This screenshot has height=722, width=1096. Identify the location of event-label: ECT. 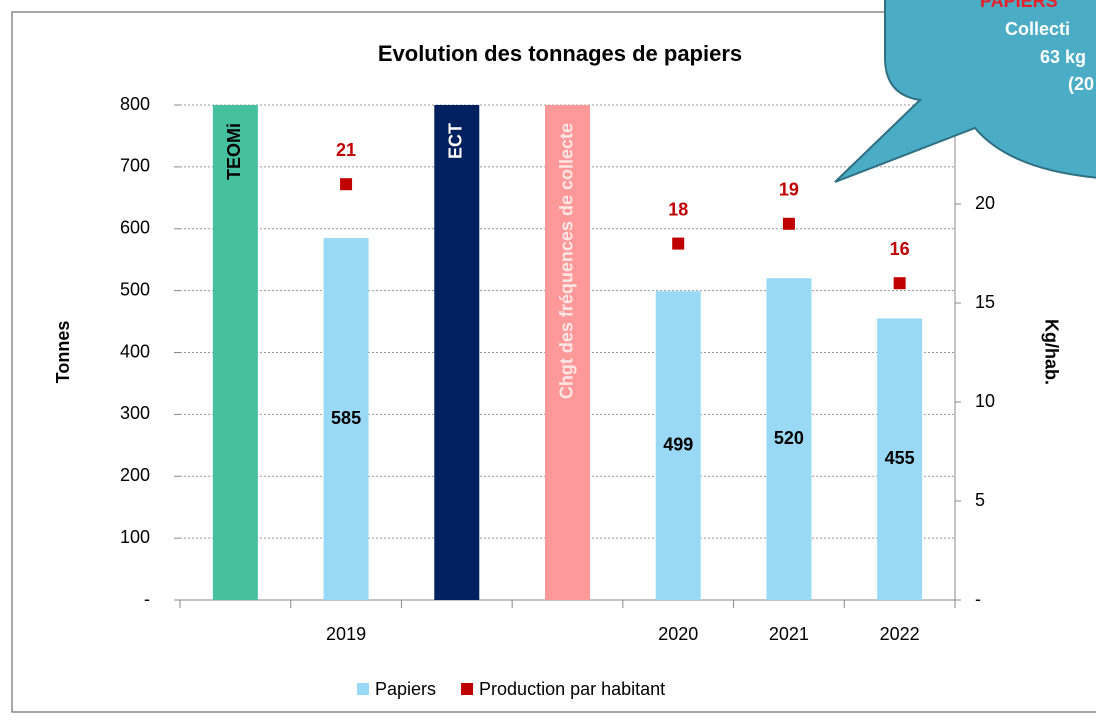
(456, 141).